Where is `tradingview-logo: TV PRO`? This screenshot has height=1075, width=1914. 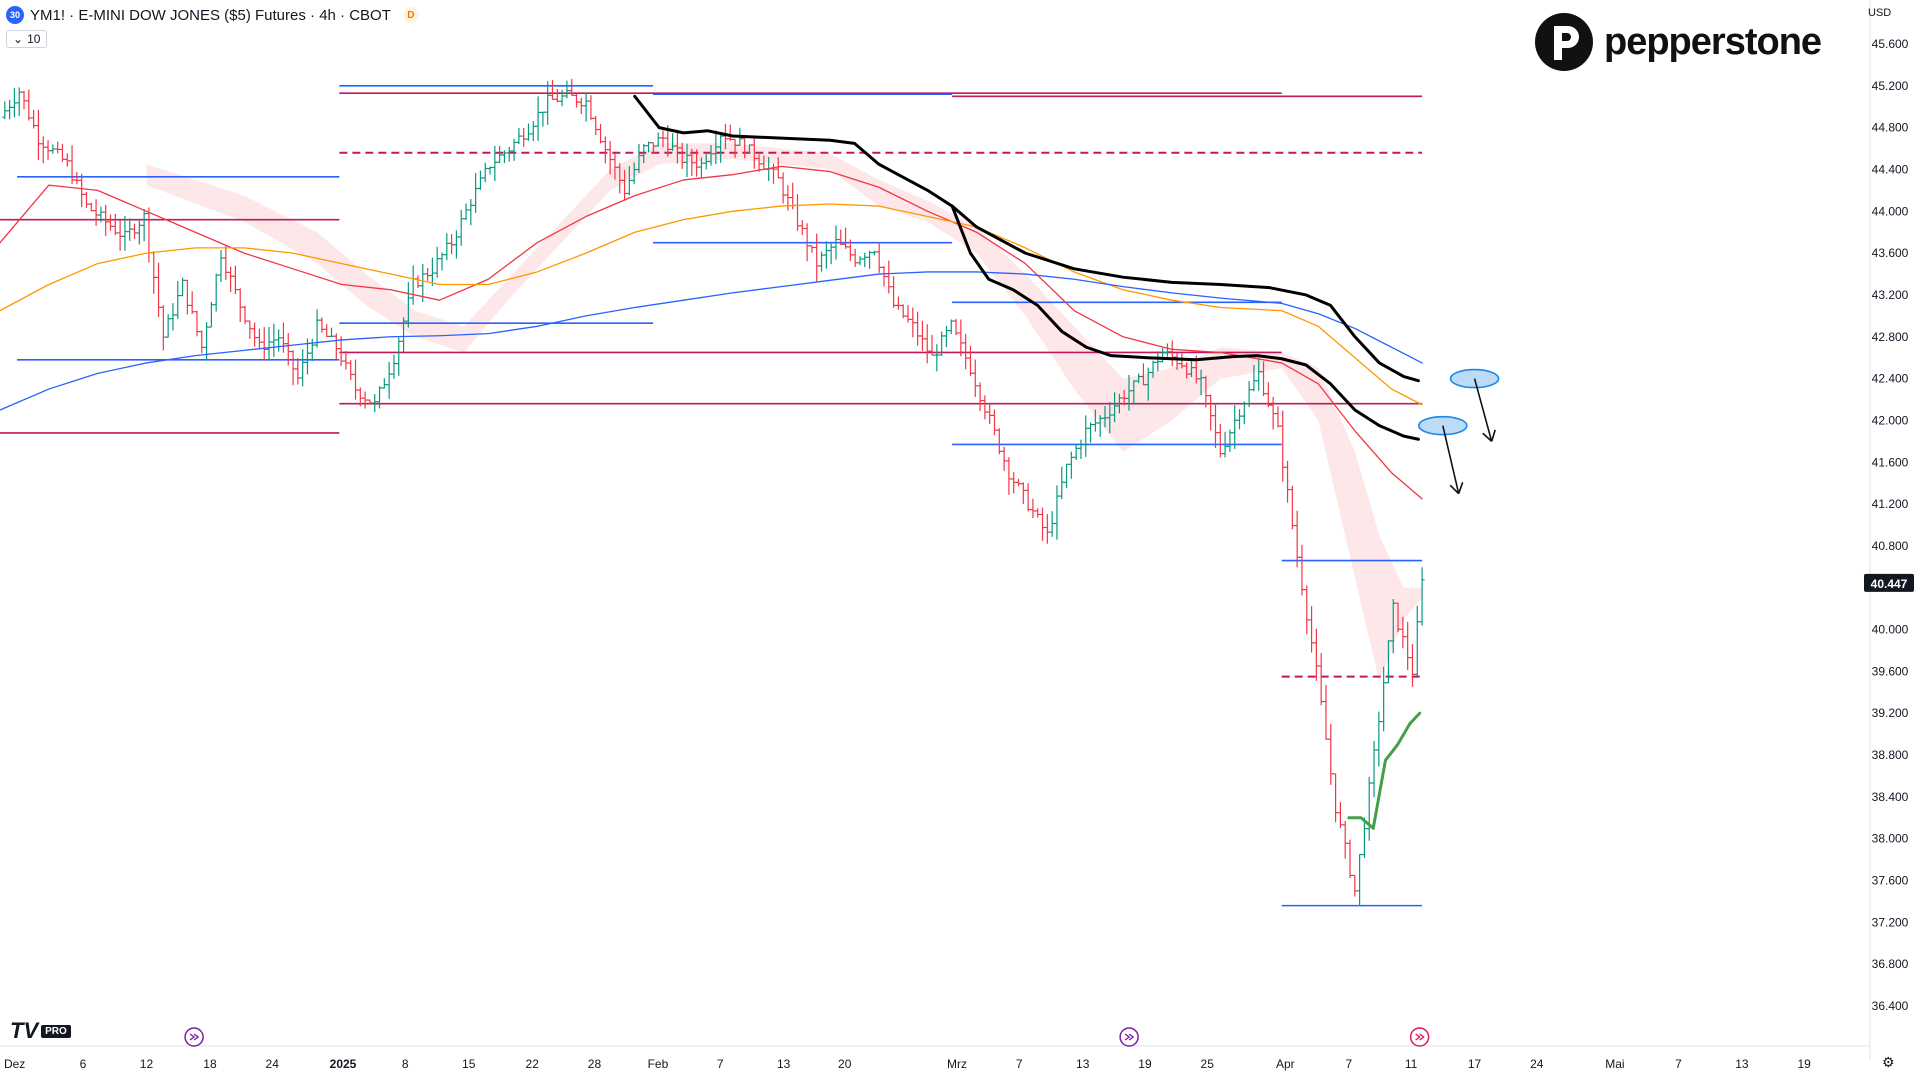
tradingview-logo: TV PRO is located at coordinates (40, 1031).